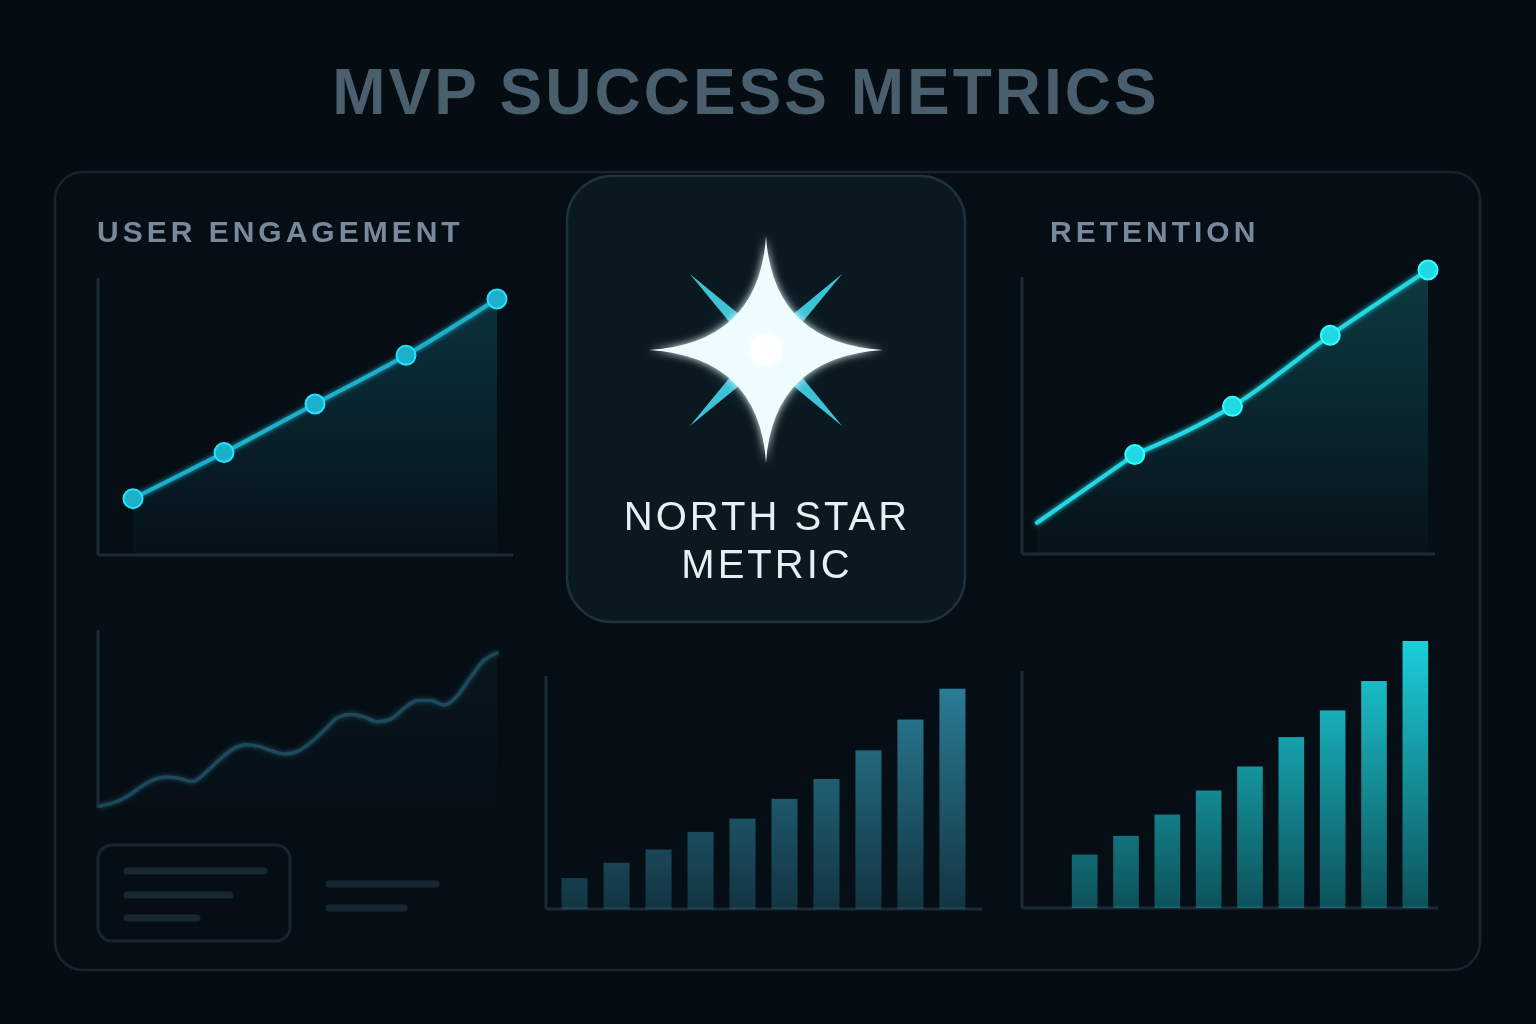 Image resolution: width=1536 pixels, height=1024 pixels. I want to click on text: MVP SUCCESS METRICS, so click(746, 92).